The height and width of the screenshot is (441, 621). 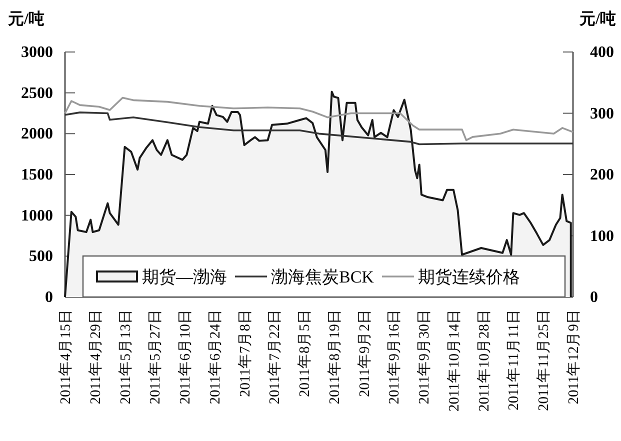 I want to click on x-tick-label: 2011年7月8日, so click(x=245, y=353).